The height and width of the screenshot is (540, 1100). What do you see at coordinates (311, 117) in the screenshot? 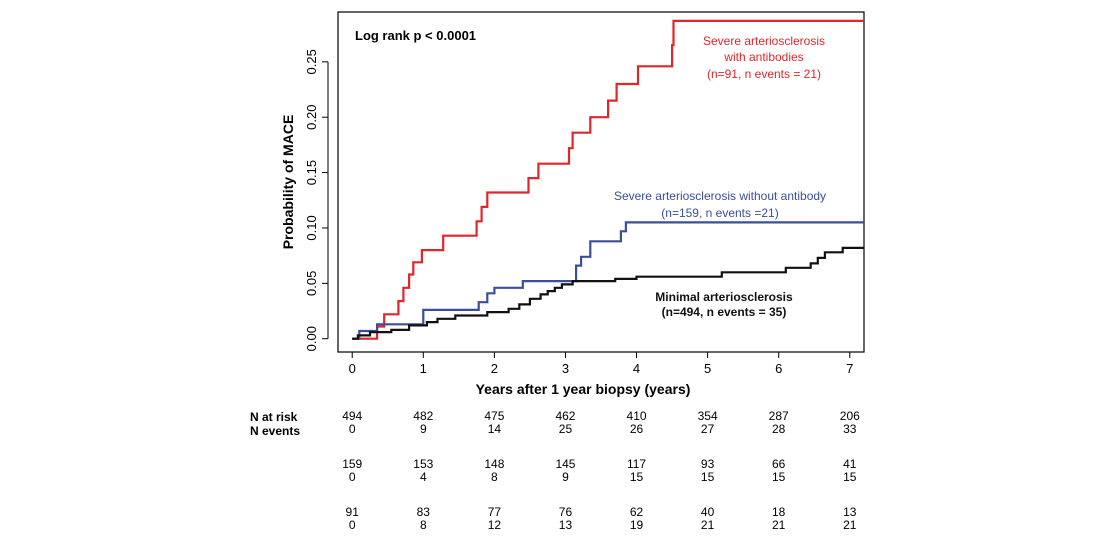
I see `y-tick-label: 0.20` at bounding box center [311, 117].